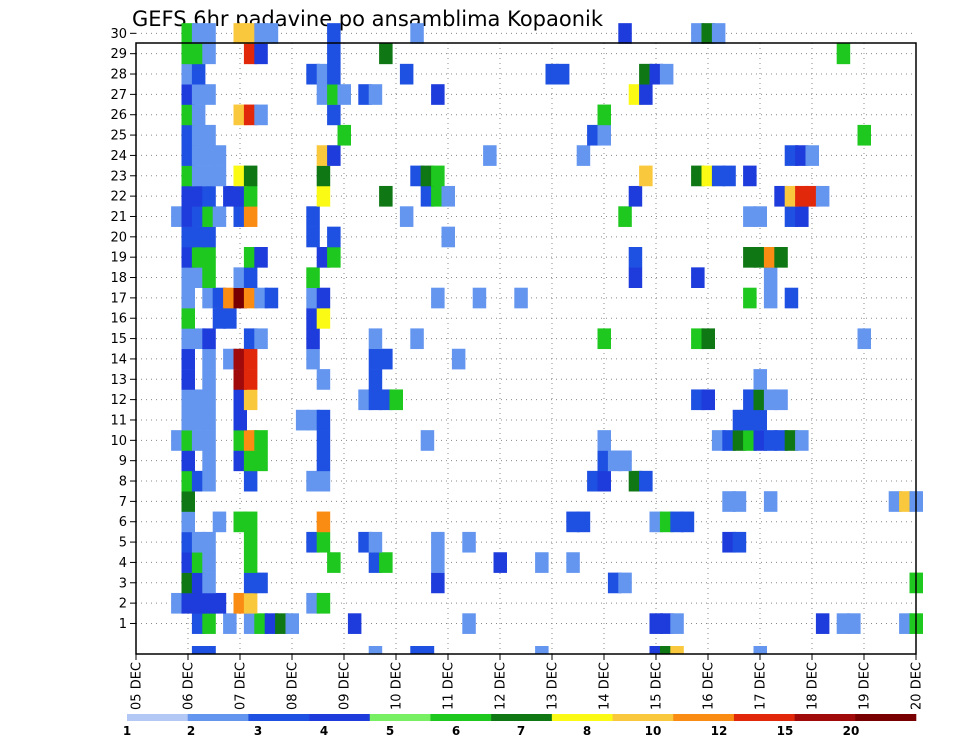  I want to click on x-tick-label: 14 DEC, so click(605, 686).